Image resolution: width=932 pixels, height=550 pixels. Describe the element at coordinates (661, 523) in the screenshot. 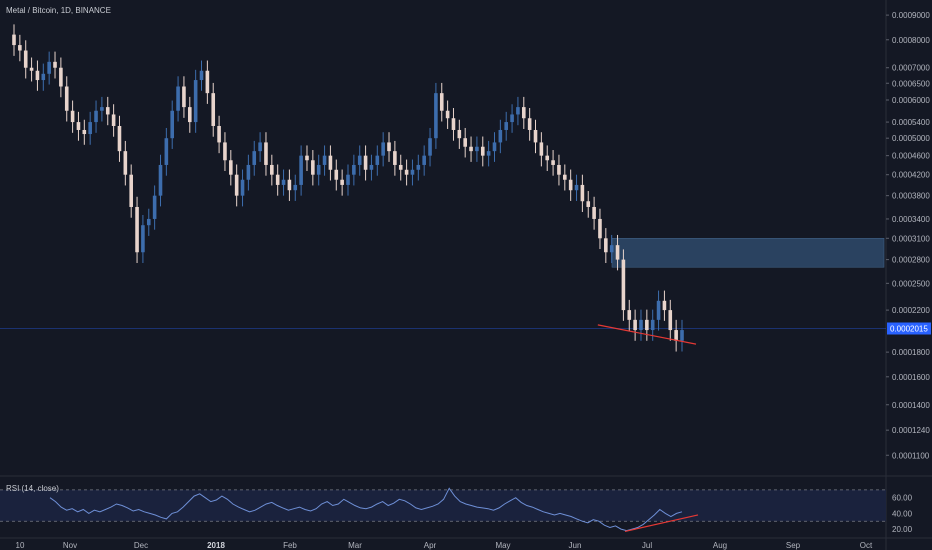

I see `rsi-trendline` at that location.